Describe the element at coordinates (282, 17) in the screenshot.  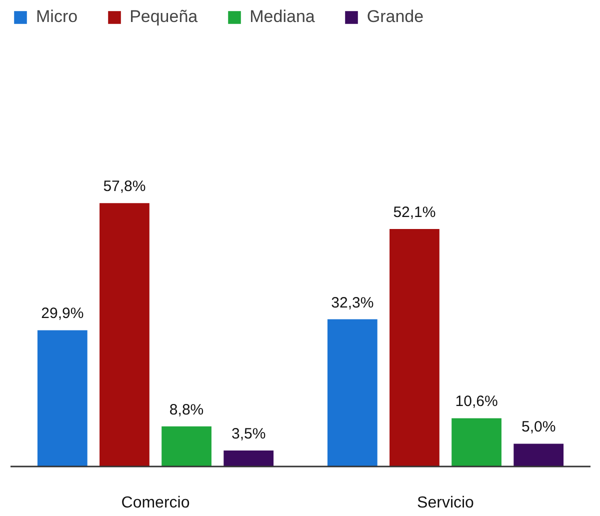
I see `legend-label: Mediana` at that location.